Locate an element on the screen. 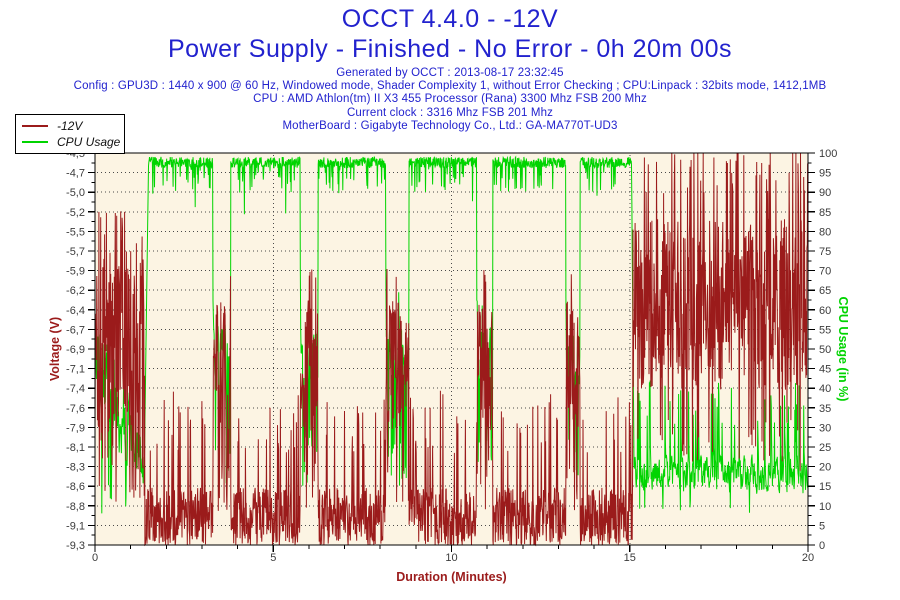 The image size is (900, 600). cpu-tick-label: 75 is located at coordinates (825, 252).